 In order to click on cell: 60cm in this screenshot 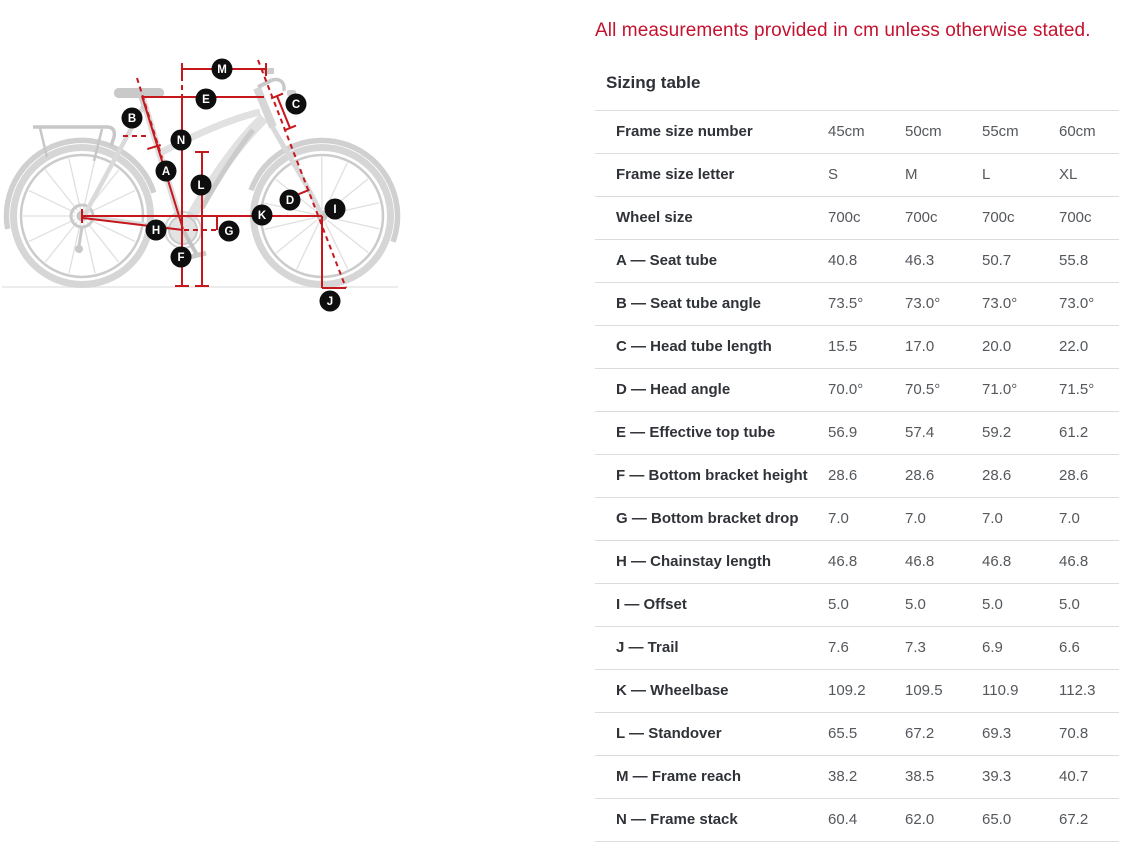, I will do `click(1077, 132)`.